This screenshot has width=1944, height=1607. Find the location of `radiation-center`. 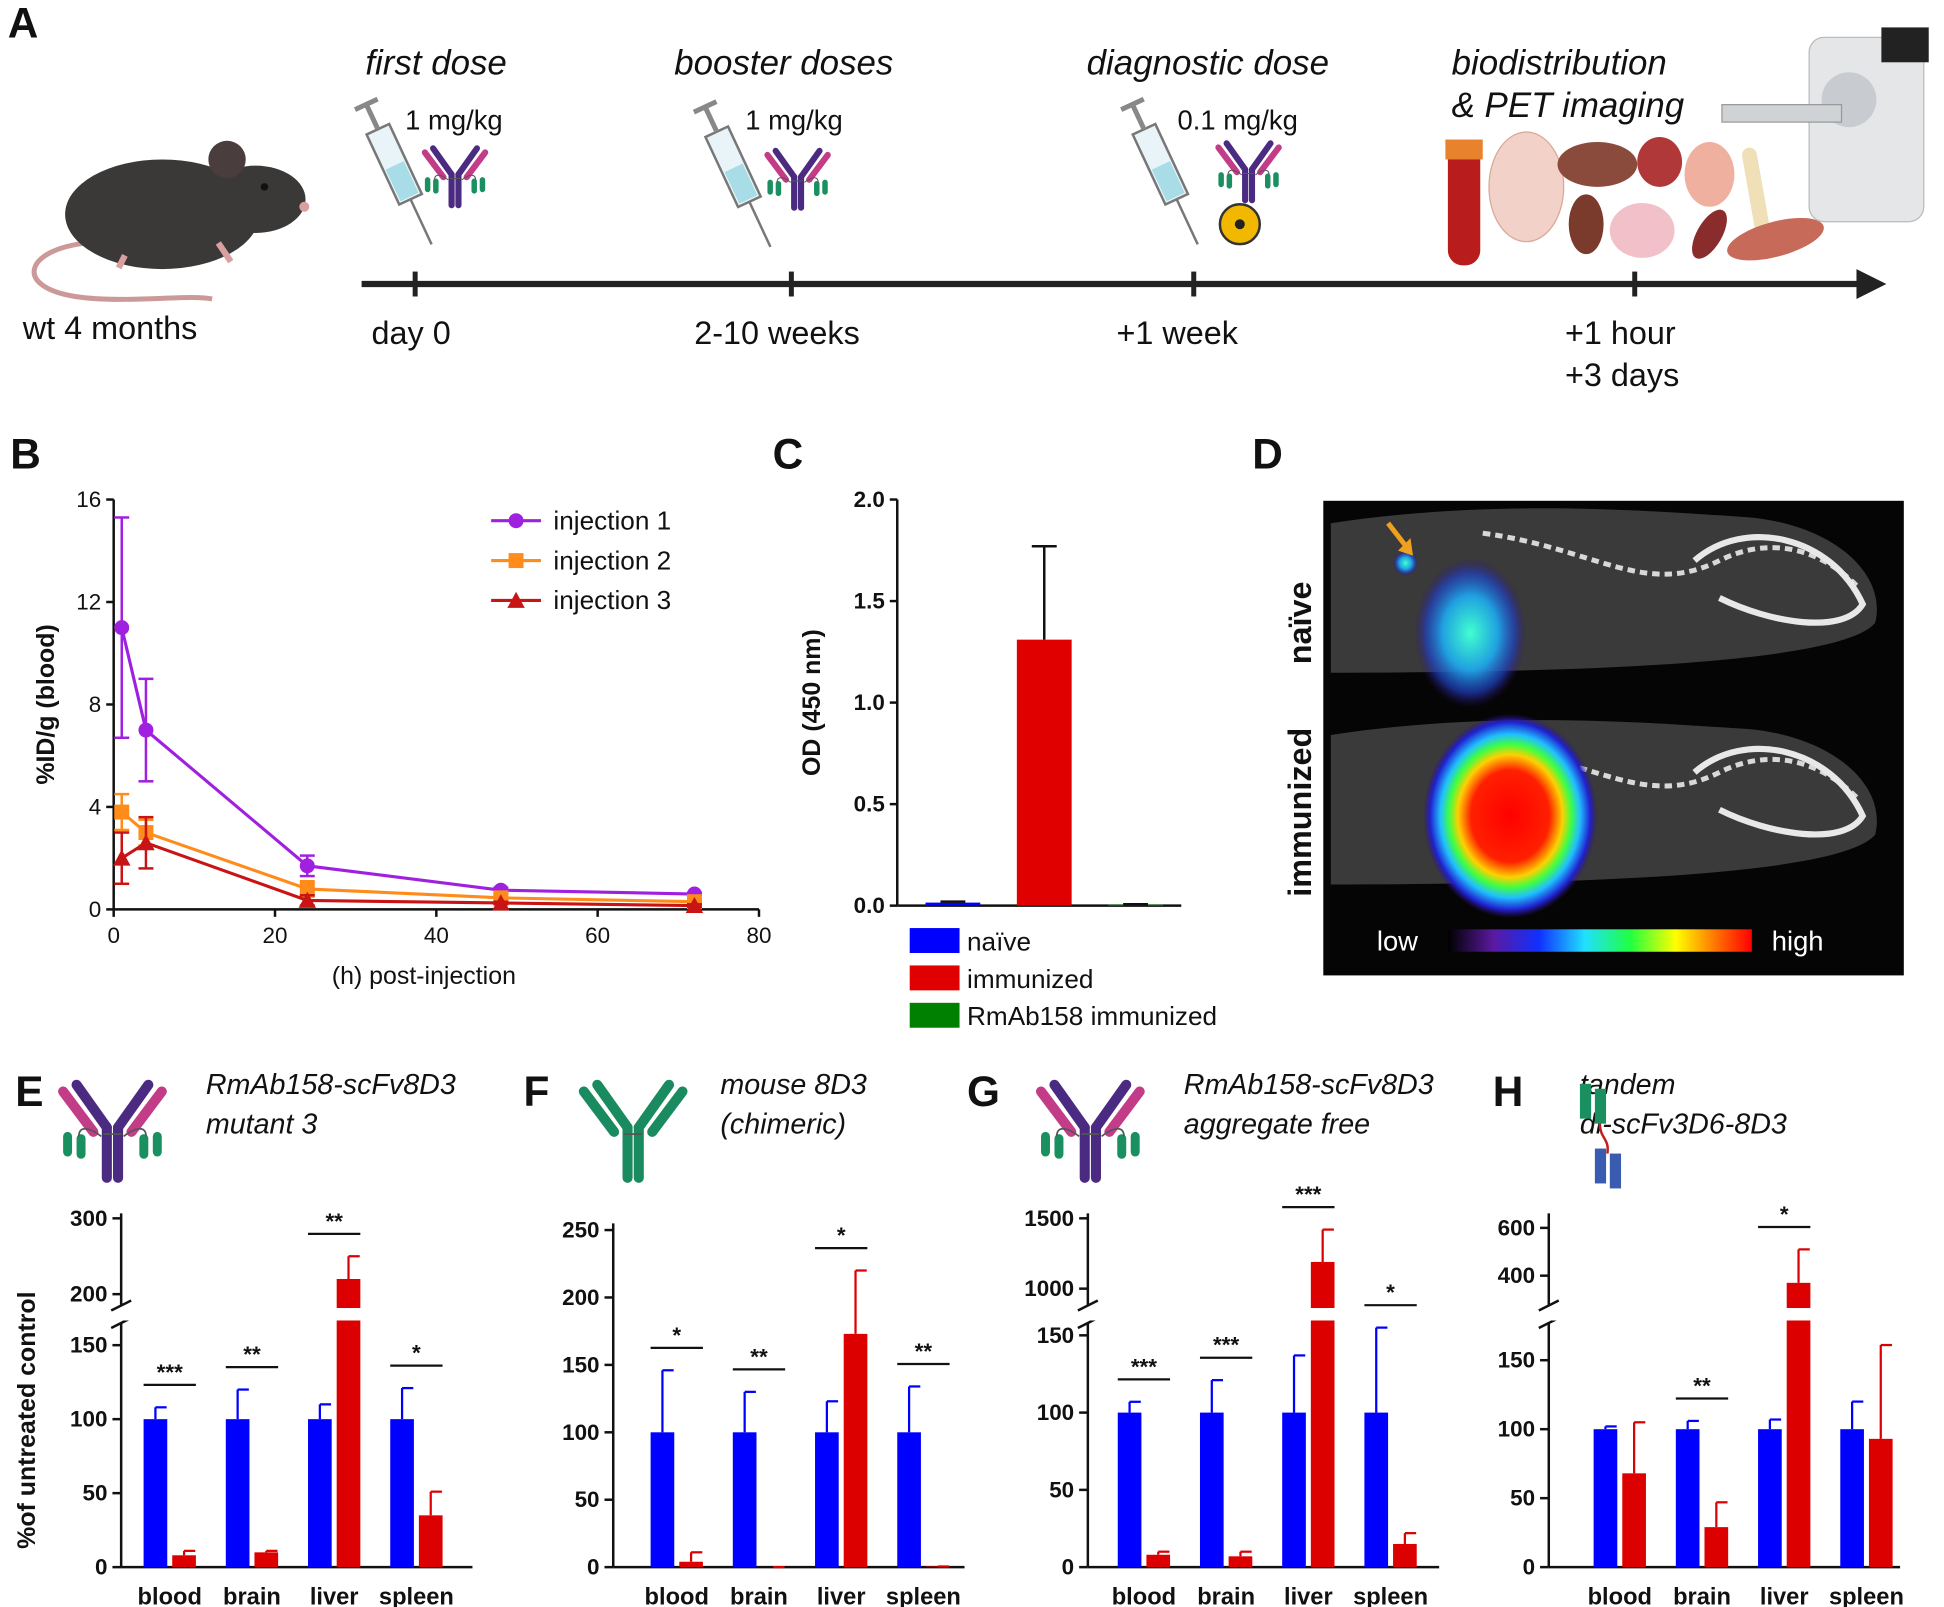

radiation-center is located at coordinates (1239, 224).